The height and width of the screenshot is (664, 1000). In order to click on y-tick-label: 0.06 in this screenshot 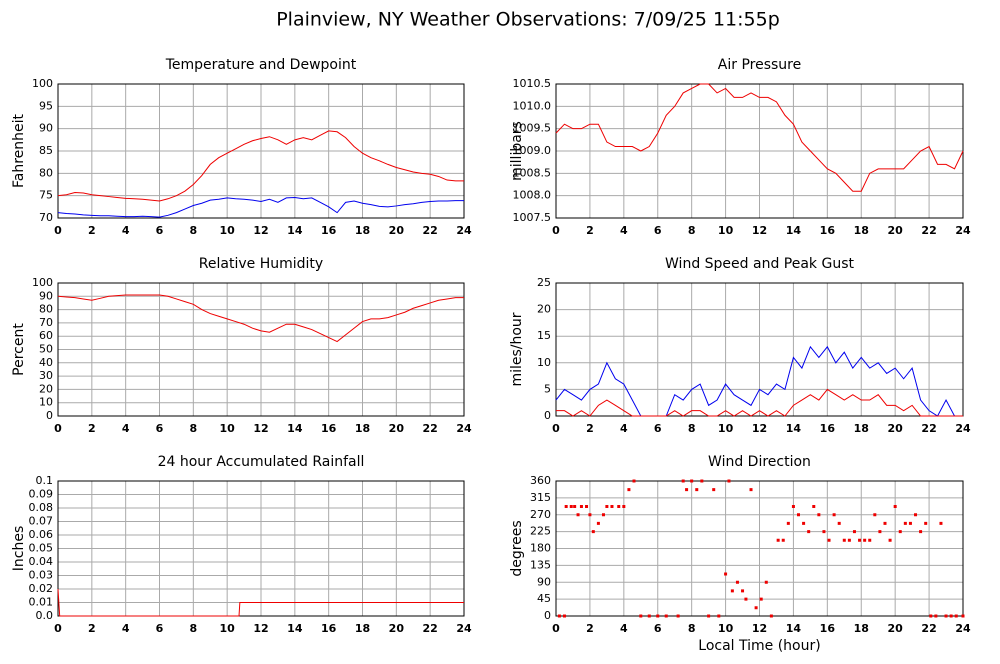, I will do `click(41, 534)`.